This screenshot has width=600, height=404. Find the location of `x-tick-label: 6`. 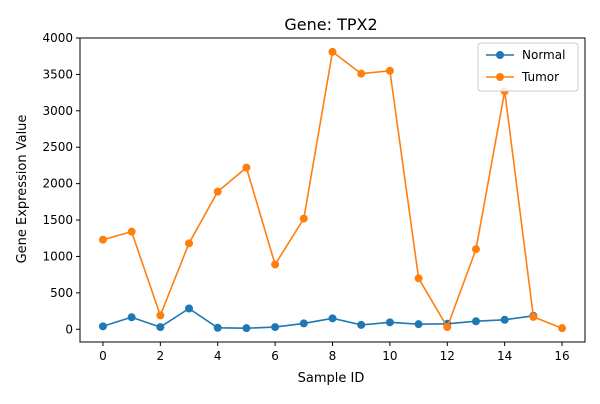

x-tick-label: 6 is located at coordinates (275, 356).